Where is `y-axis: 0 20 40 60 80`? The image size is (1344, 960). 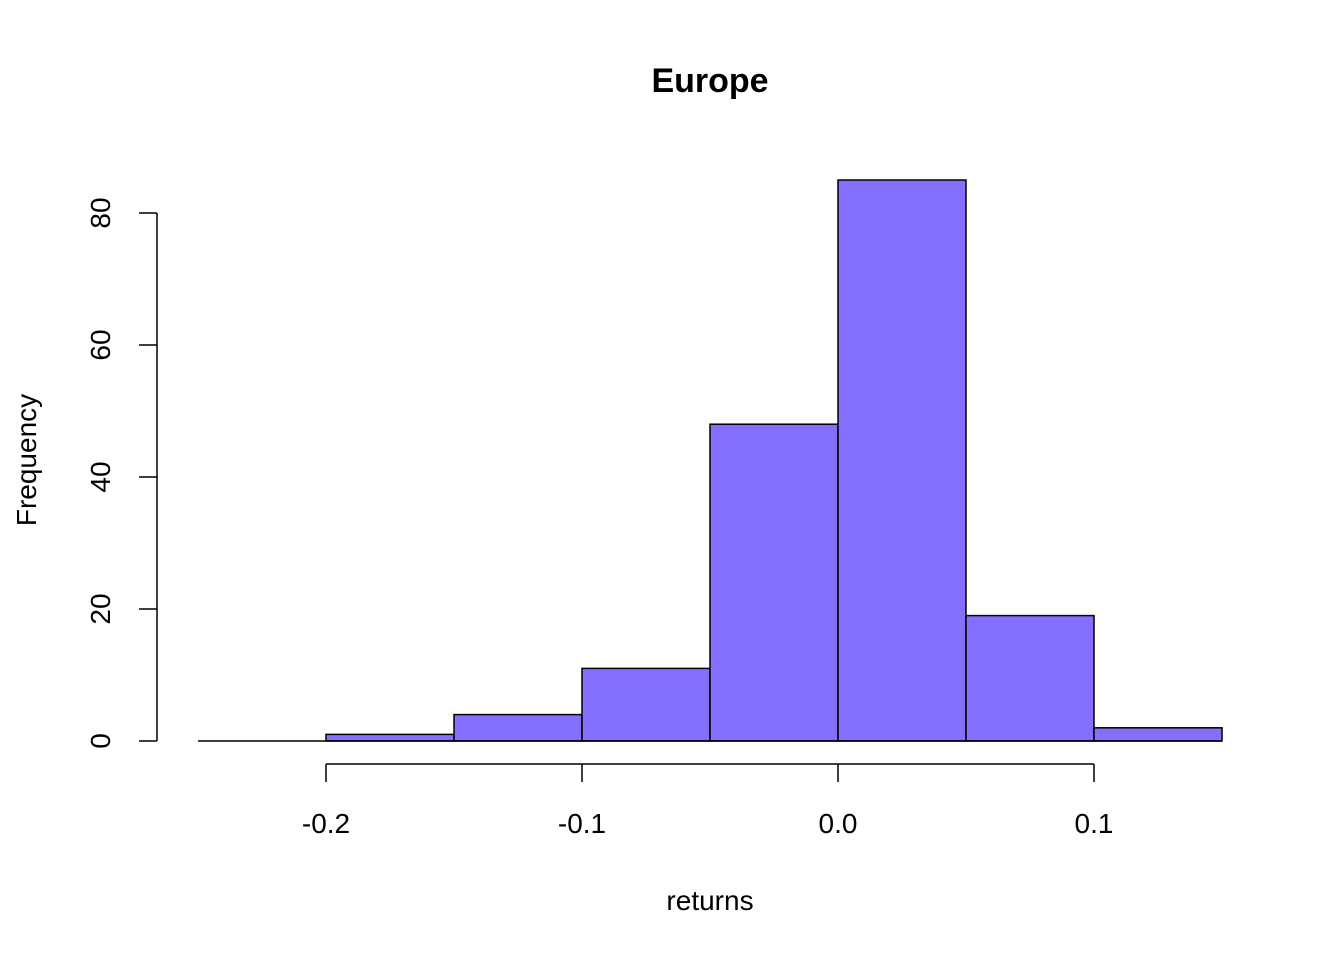
y-axis: 0 20 40 60 80 is located at coordinates (121, 473).